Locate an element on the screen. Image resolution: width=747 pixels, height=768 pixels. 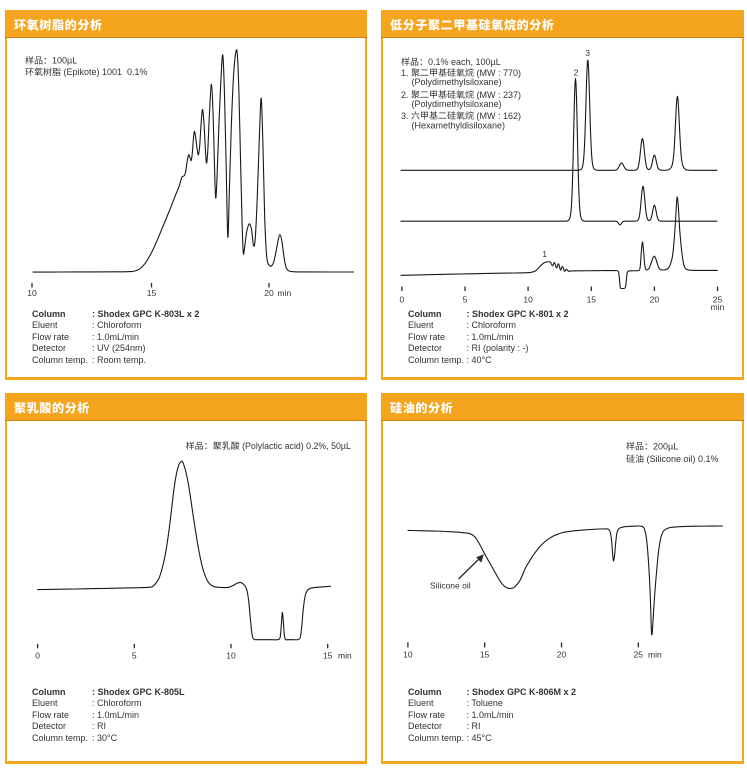
svg-text: Silicone oil is located at coordinates (450, 586).